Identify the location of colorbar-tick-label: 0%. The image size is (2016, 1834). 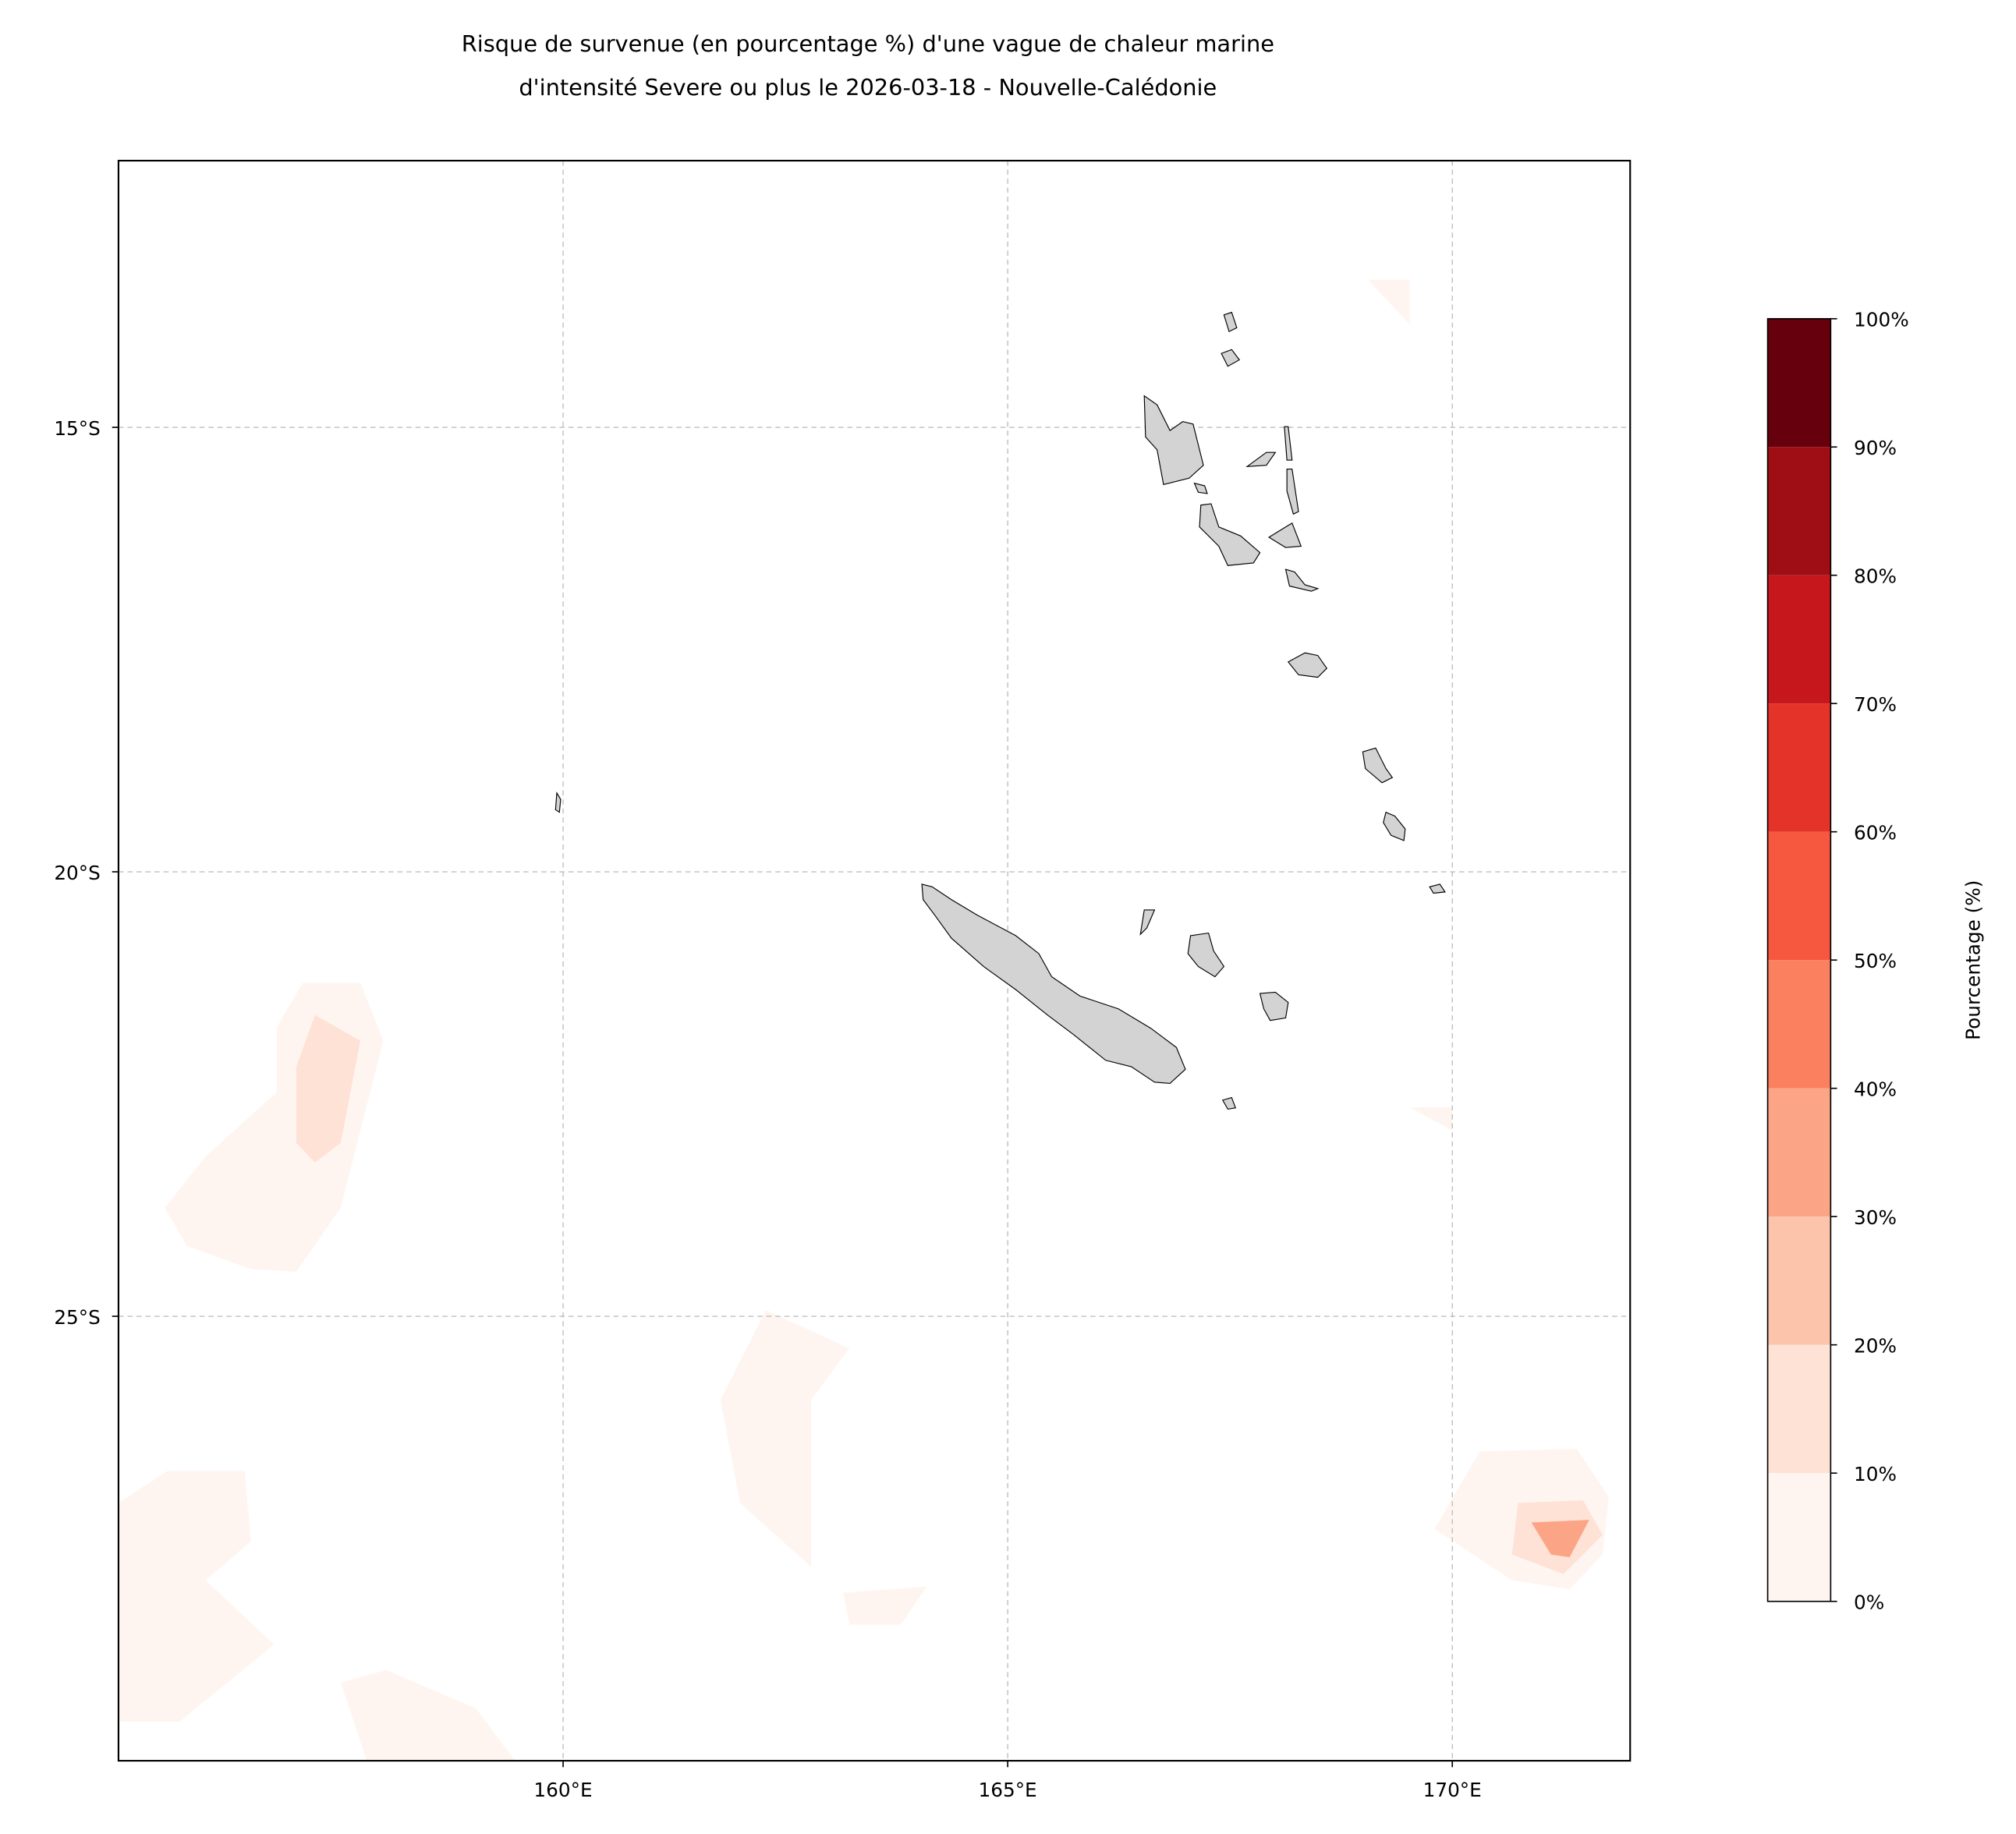
(1869, 1602).